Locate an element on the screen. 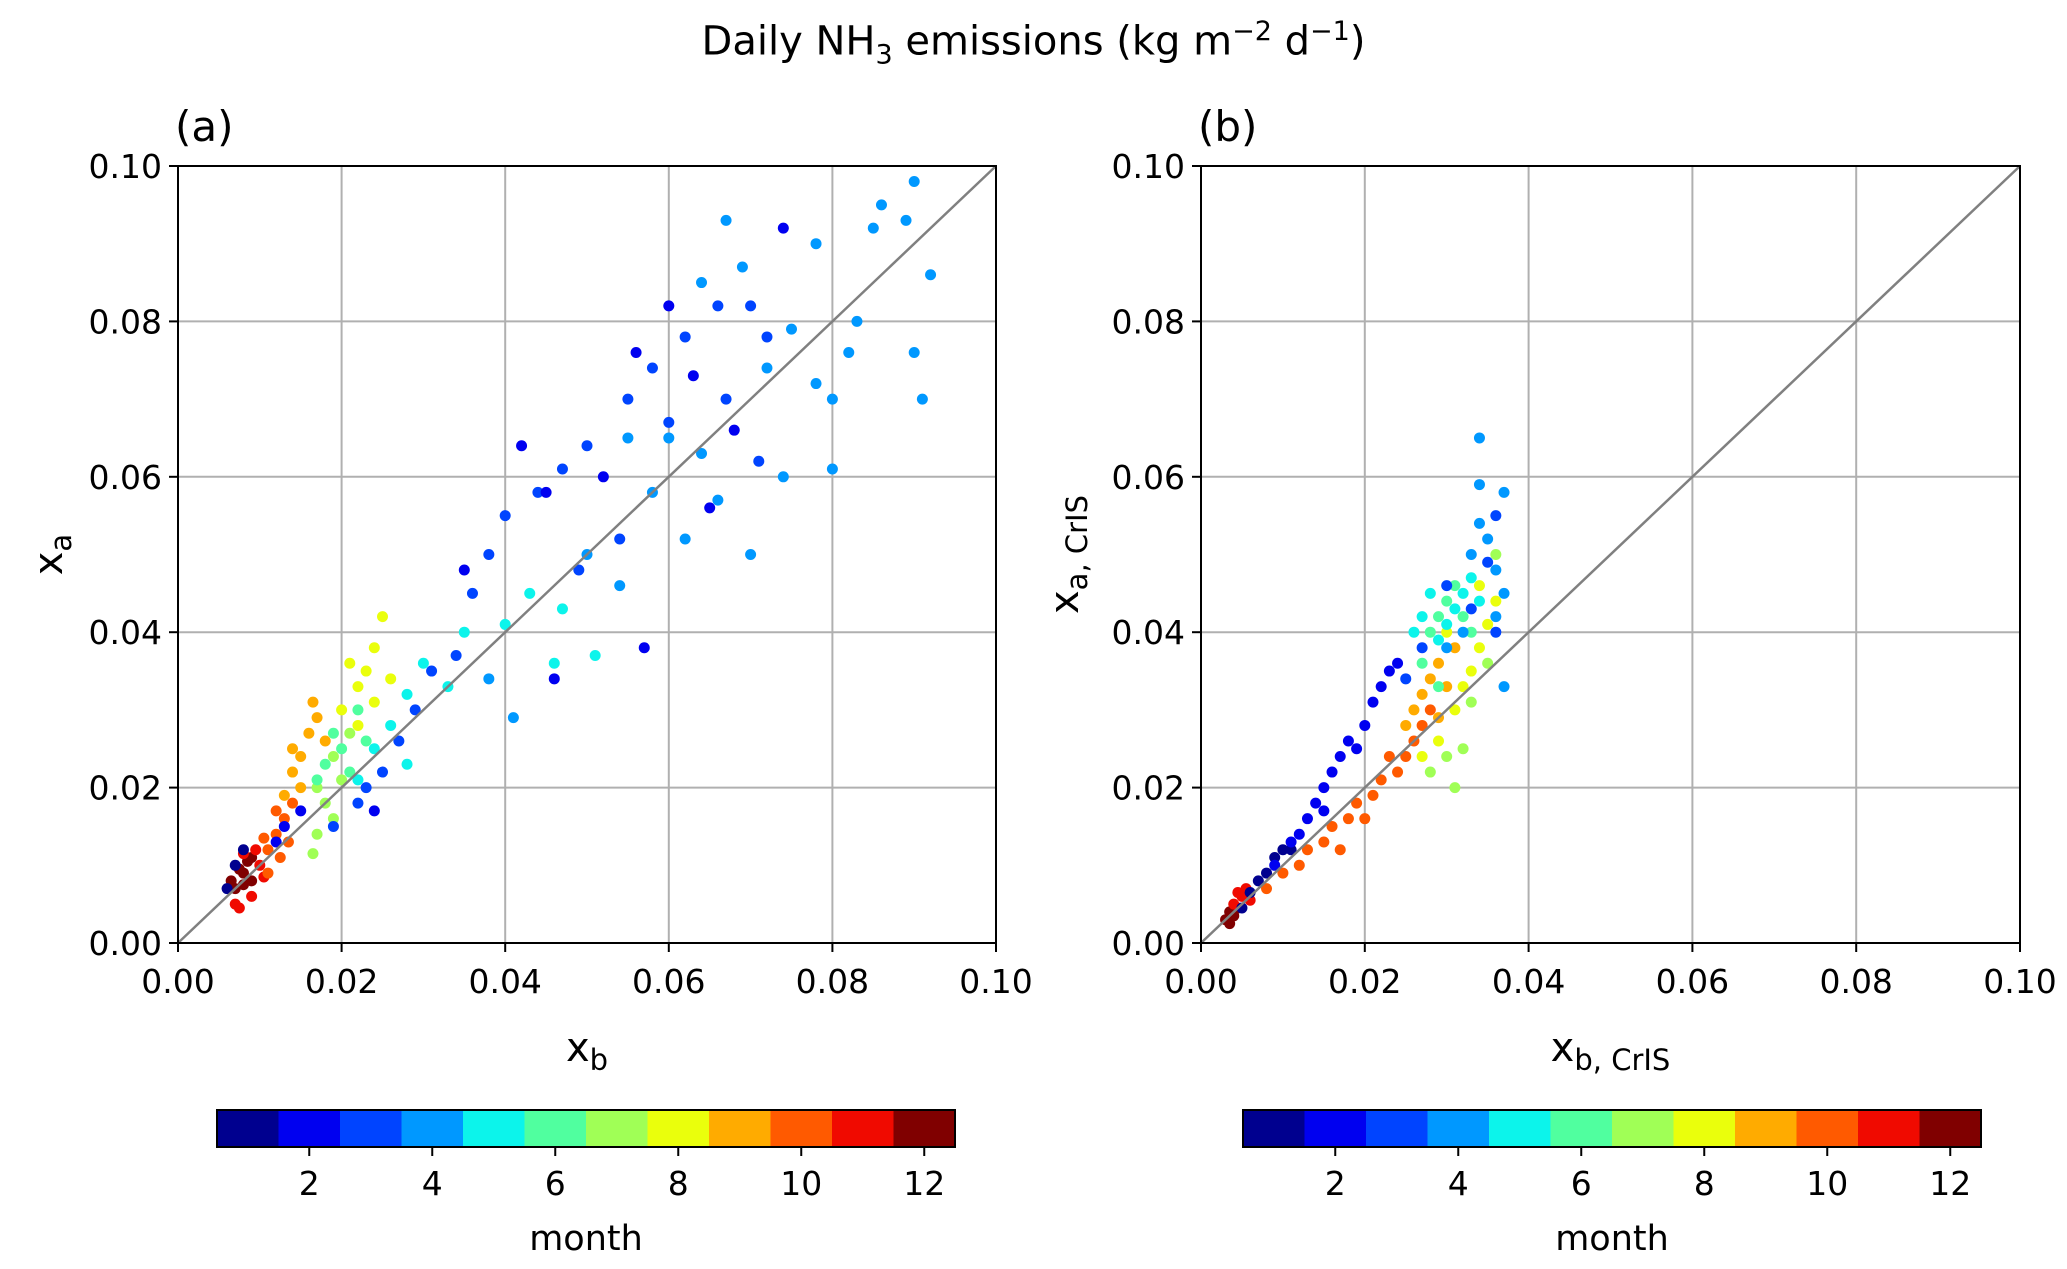 The width and height of the screenshot is (2067, 1269). colorbar-tick-label: 8 is located at coordinates (1704, 1183).